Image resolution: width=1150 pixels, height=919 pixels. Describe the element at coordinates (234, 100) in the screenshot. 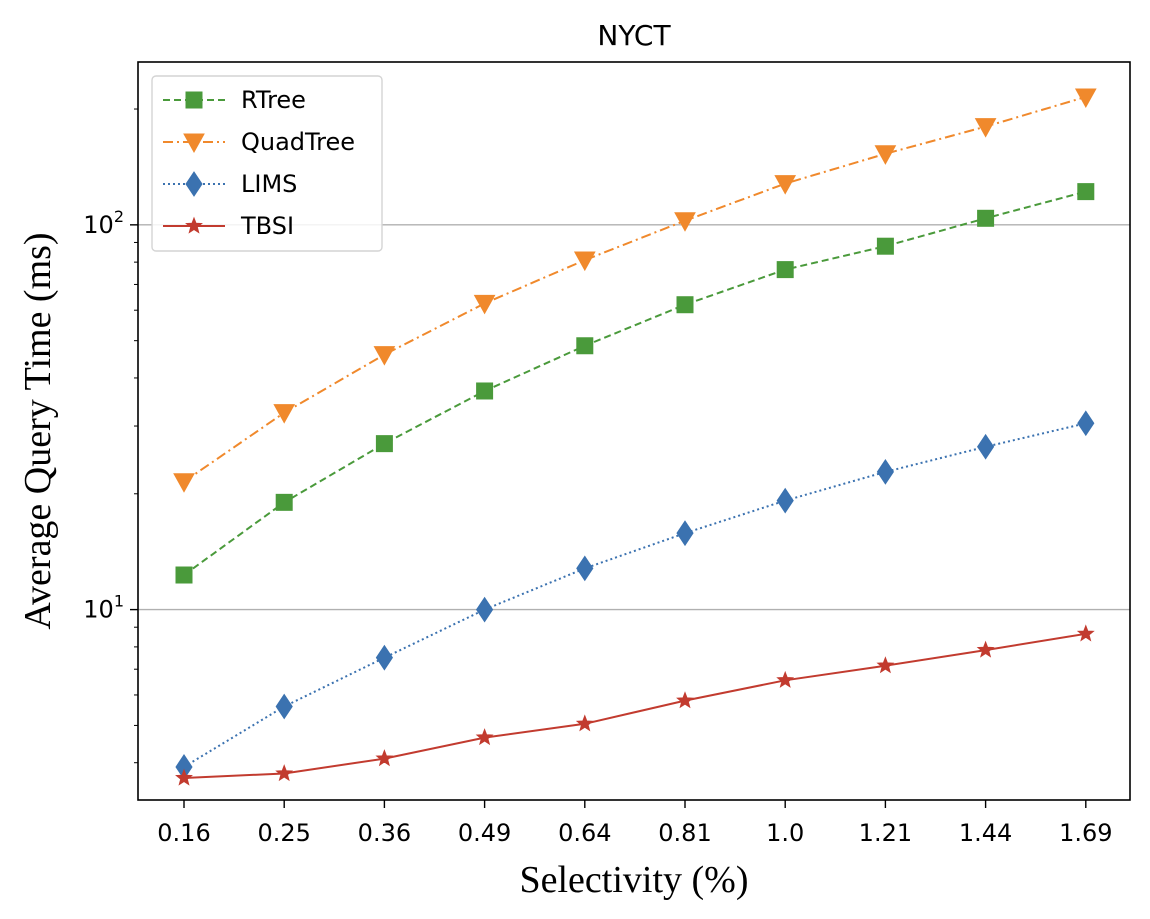

I see `legend-item-rtree: RTree` at that location.